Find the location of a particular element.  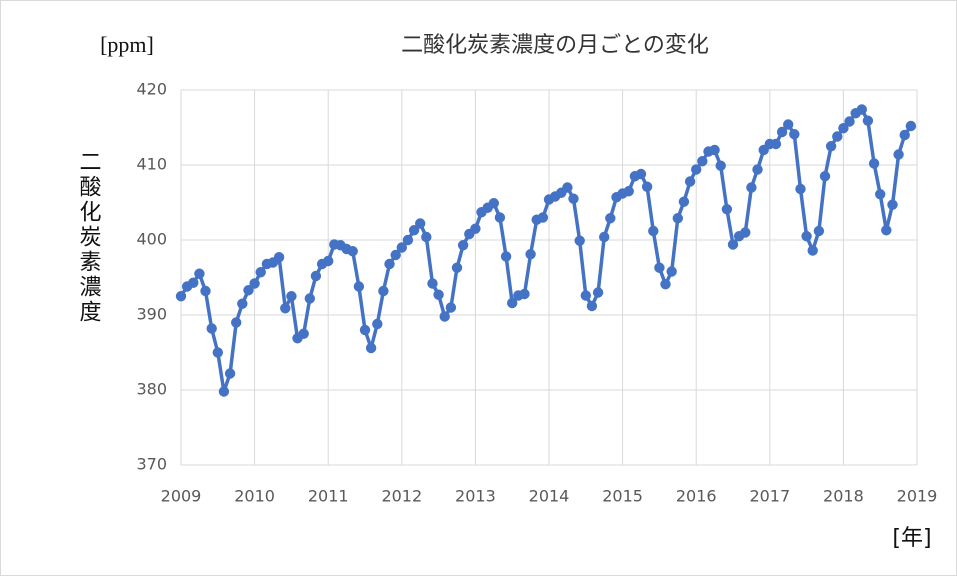

x-tick-label: 2012 is located at coordinates (401, 496).